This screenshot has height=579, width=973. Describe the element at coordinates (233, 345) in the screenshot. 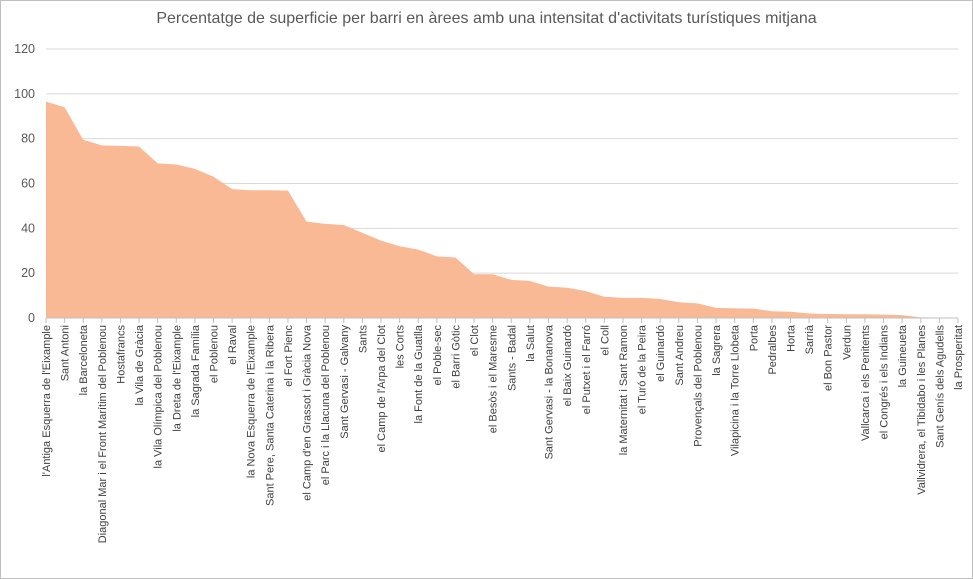

I see `x-tick-label: el Raval` at that location.